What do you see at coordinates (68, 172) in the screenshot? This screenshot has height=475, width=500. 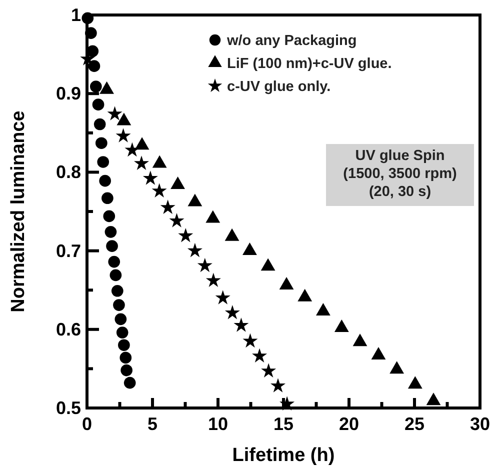 I see `y-tick-label: 0.8` at bounding box center [68, 172].